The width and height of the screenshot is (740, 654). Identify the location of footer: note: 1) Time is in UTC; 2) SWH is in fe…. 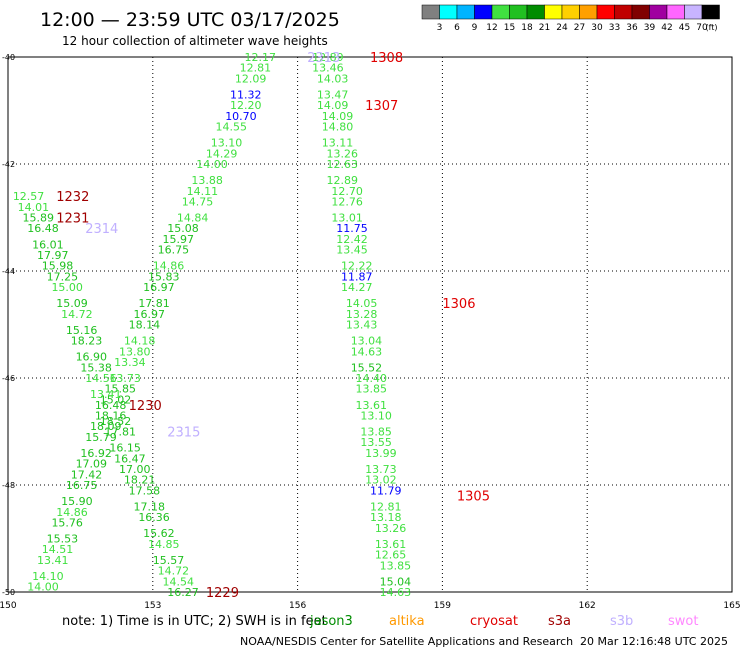
(395, 631).